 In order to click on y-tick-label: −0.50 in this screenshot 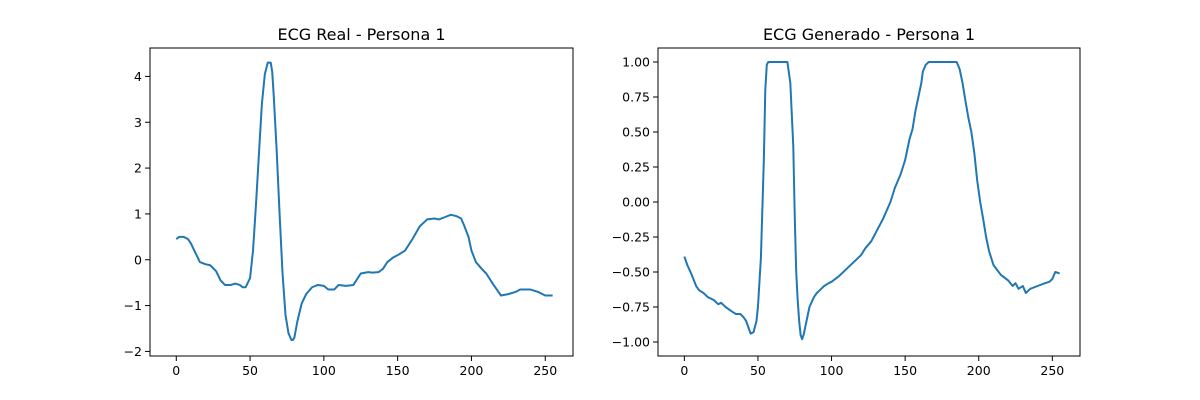, I will do `click(631, 272)`.